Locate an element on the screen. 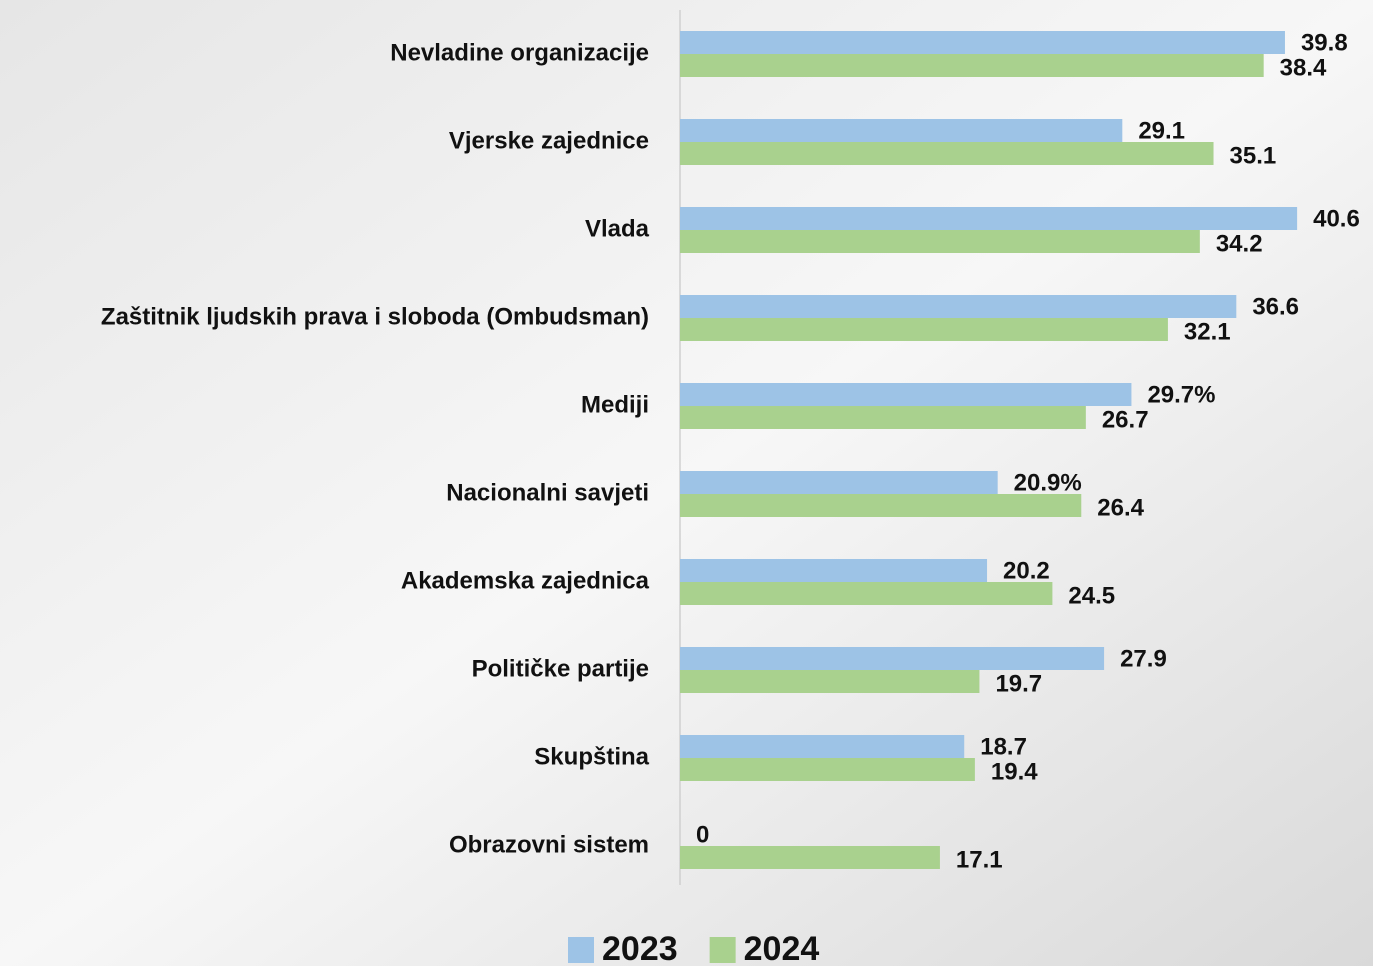 This screenshot has height=966, width=1373. legend-label: 2024 is located at coordinates (782, 948).